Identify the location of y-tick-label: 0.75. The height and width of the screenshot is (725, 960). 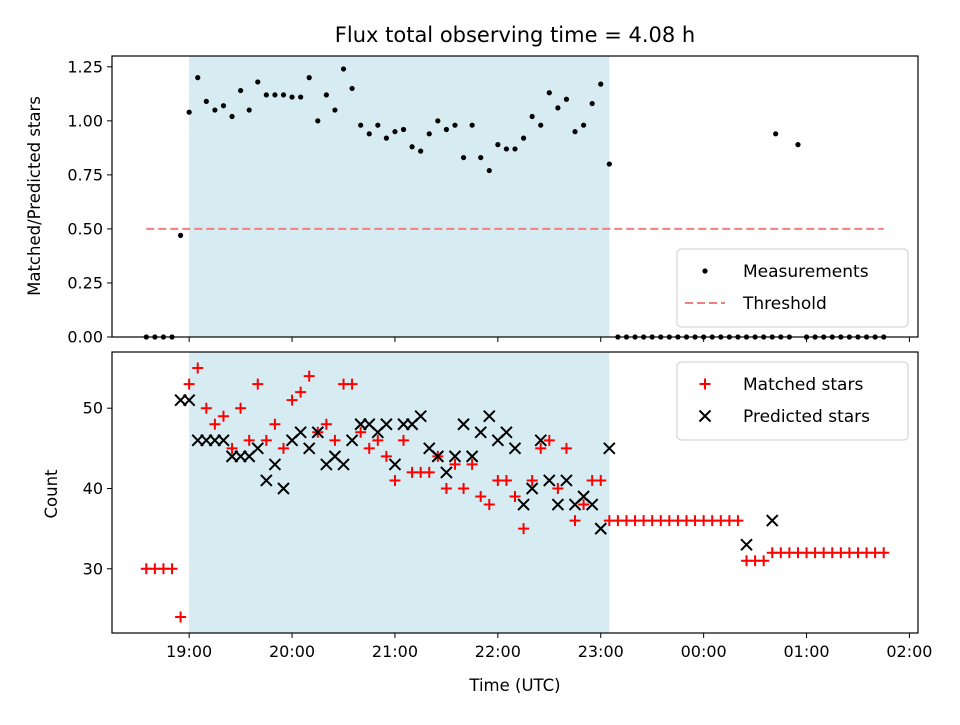
(85, 174).